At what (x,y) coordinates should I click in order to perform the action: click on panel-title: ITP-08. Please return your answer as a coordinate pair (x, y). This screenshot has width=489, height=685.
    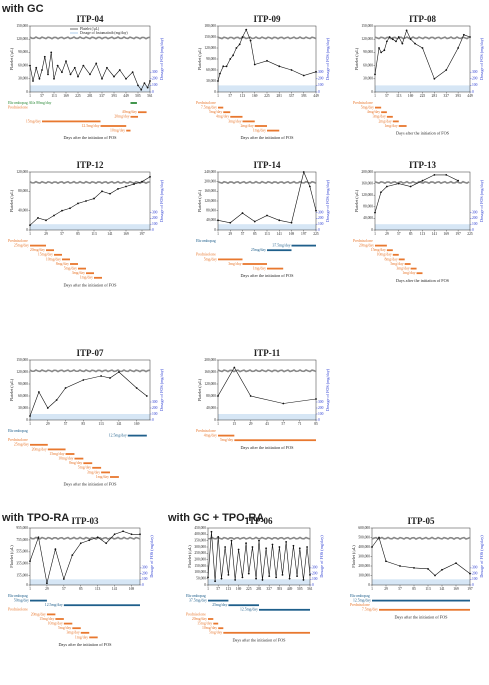
    Looking at the image, I should click on (423, 19).